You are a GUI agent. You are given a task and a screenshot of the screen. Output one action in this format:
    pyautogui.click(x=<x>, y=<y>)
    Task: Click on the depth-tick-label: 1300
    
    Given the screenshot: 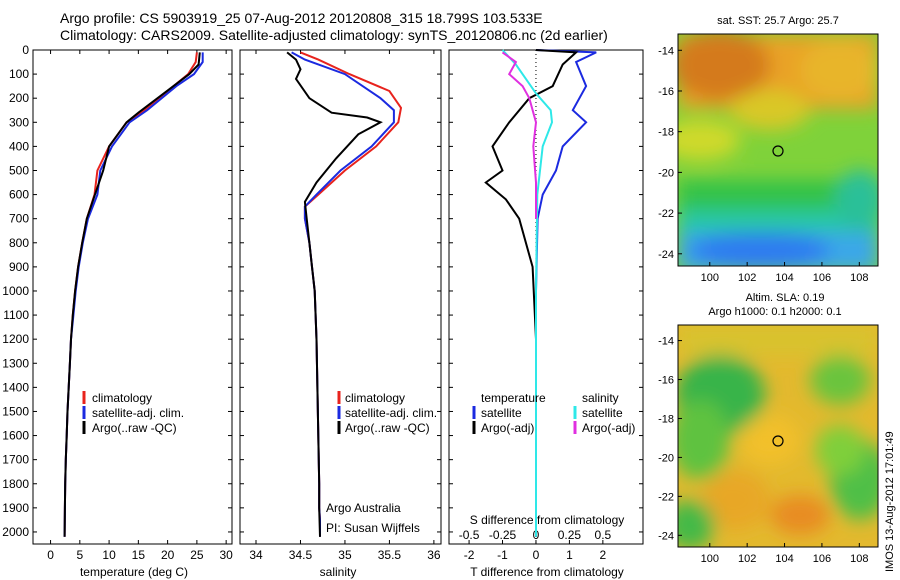 What is the action you would take?
    pyautogui.click(x=15, y=363)
    